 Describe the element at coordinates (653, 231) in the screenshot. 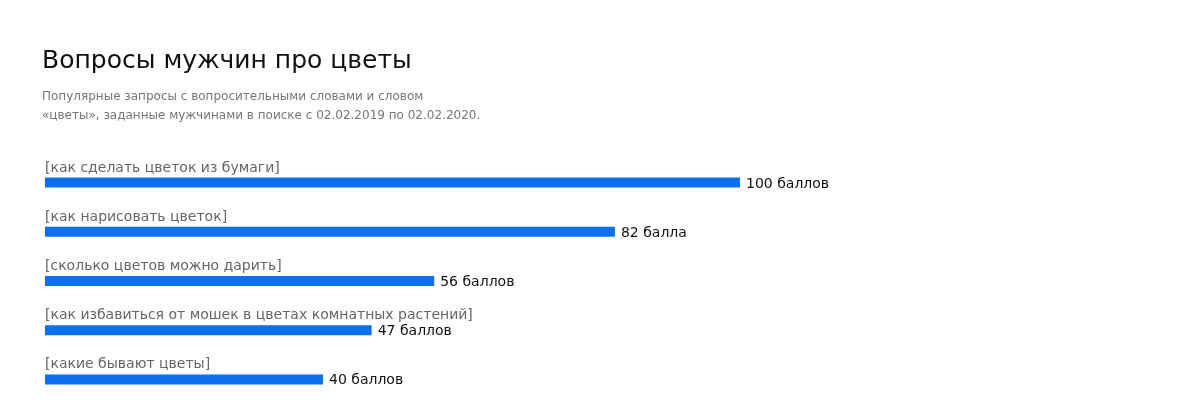

I see `data-label: 82 балла` at that location.